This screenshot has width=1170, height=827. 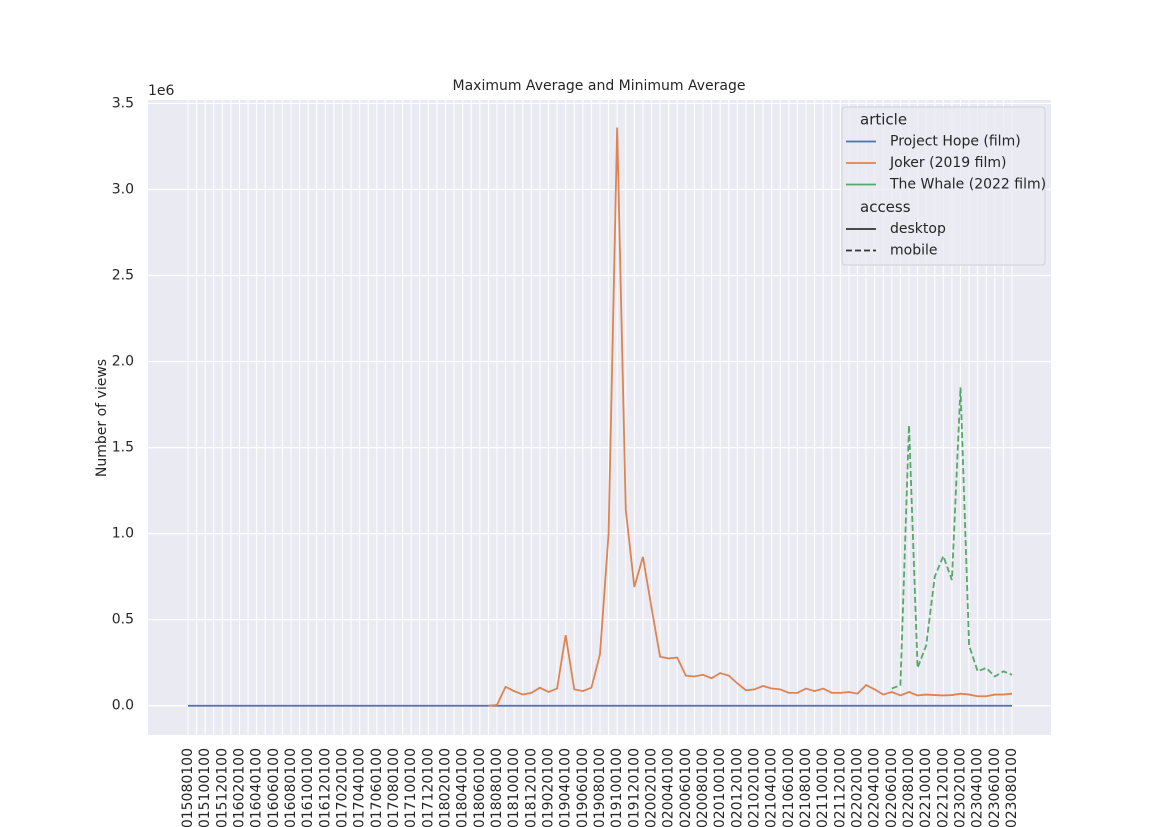 What do you see at coordinates (967, 185) in the screenshot?
I see `legend-label: The Whale (2022 film)` at bounding box center [967, 185].